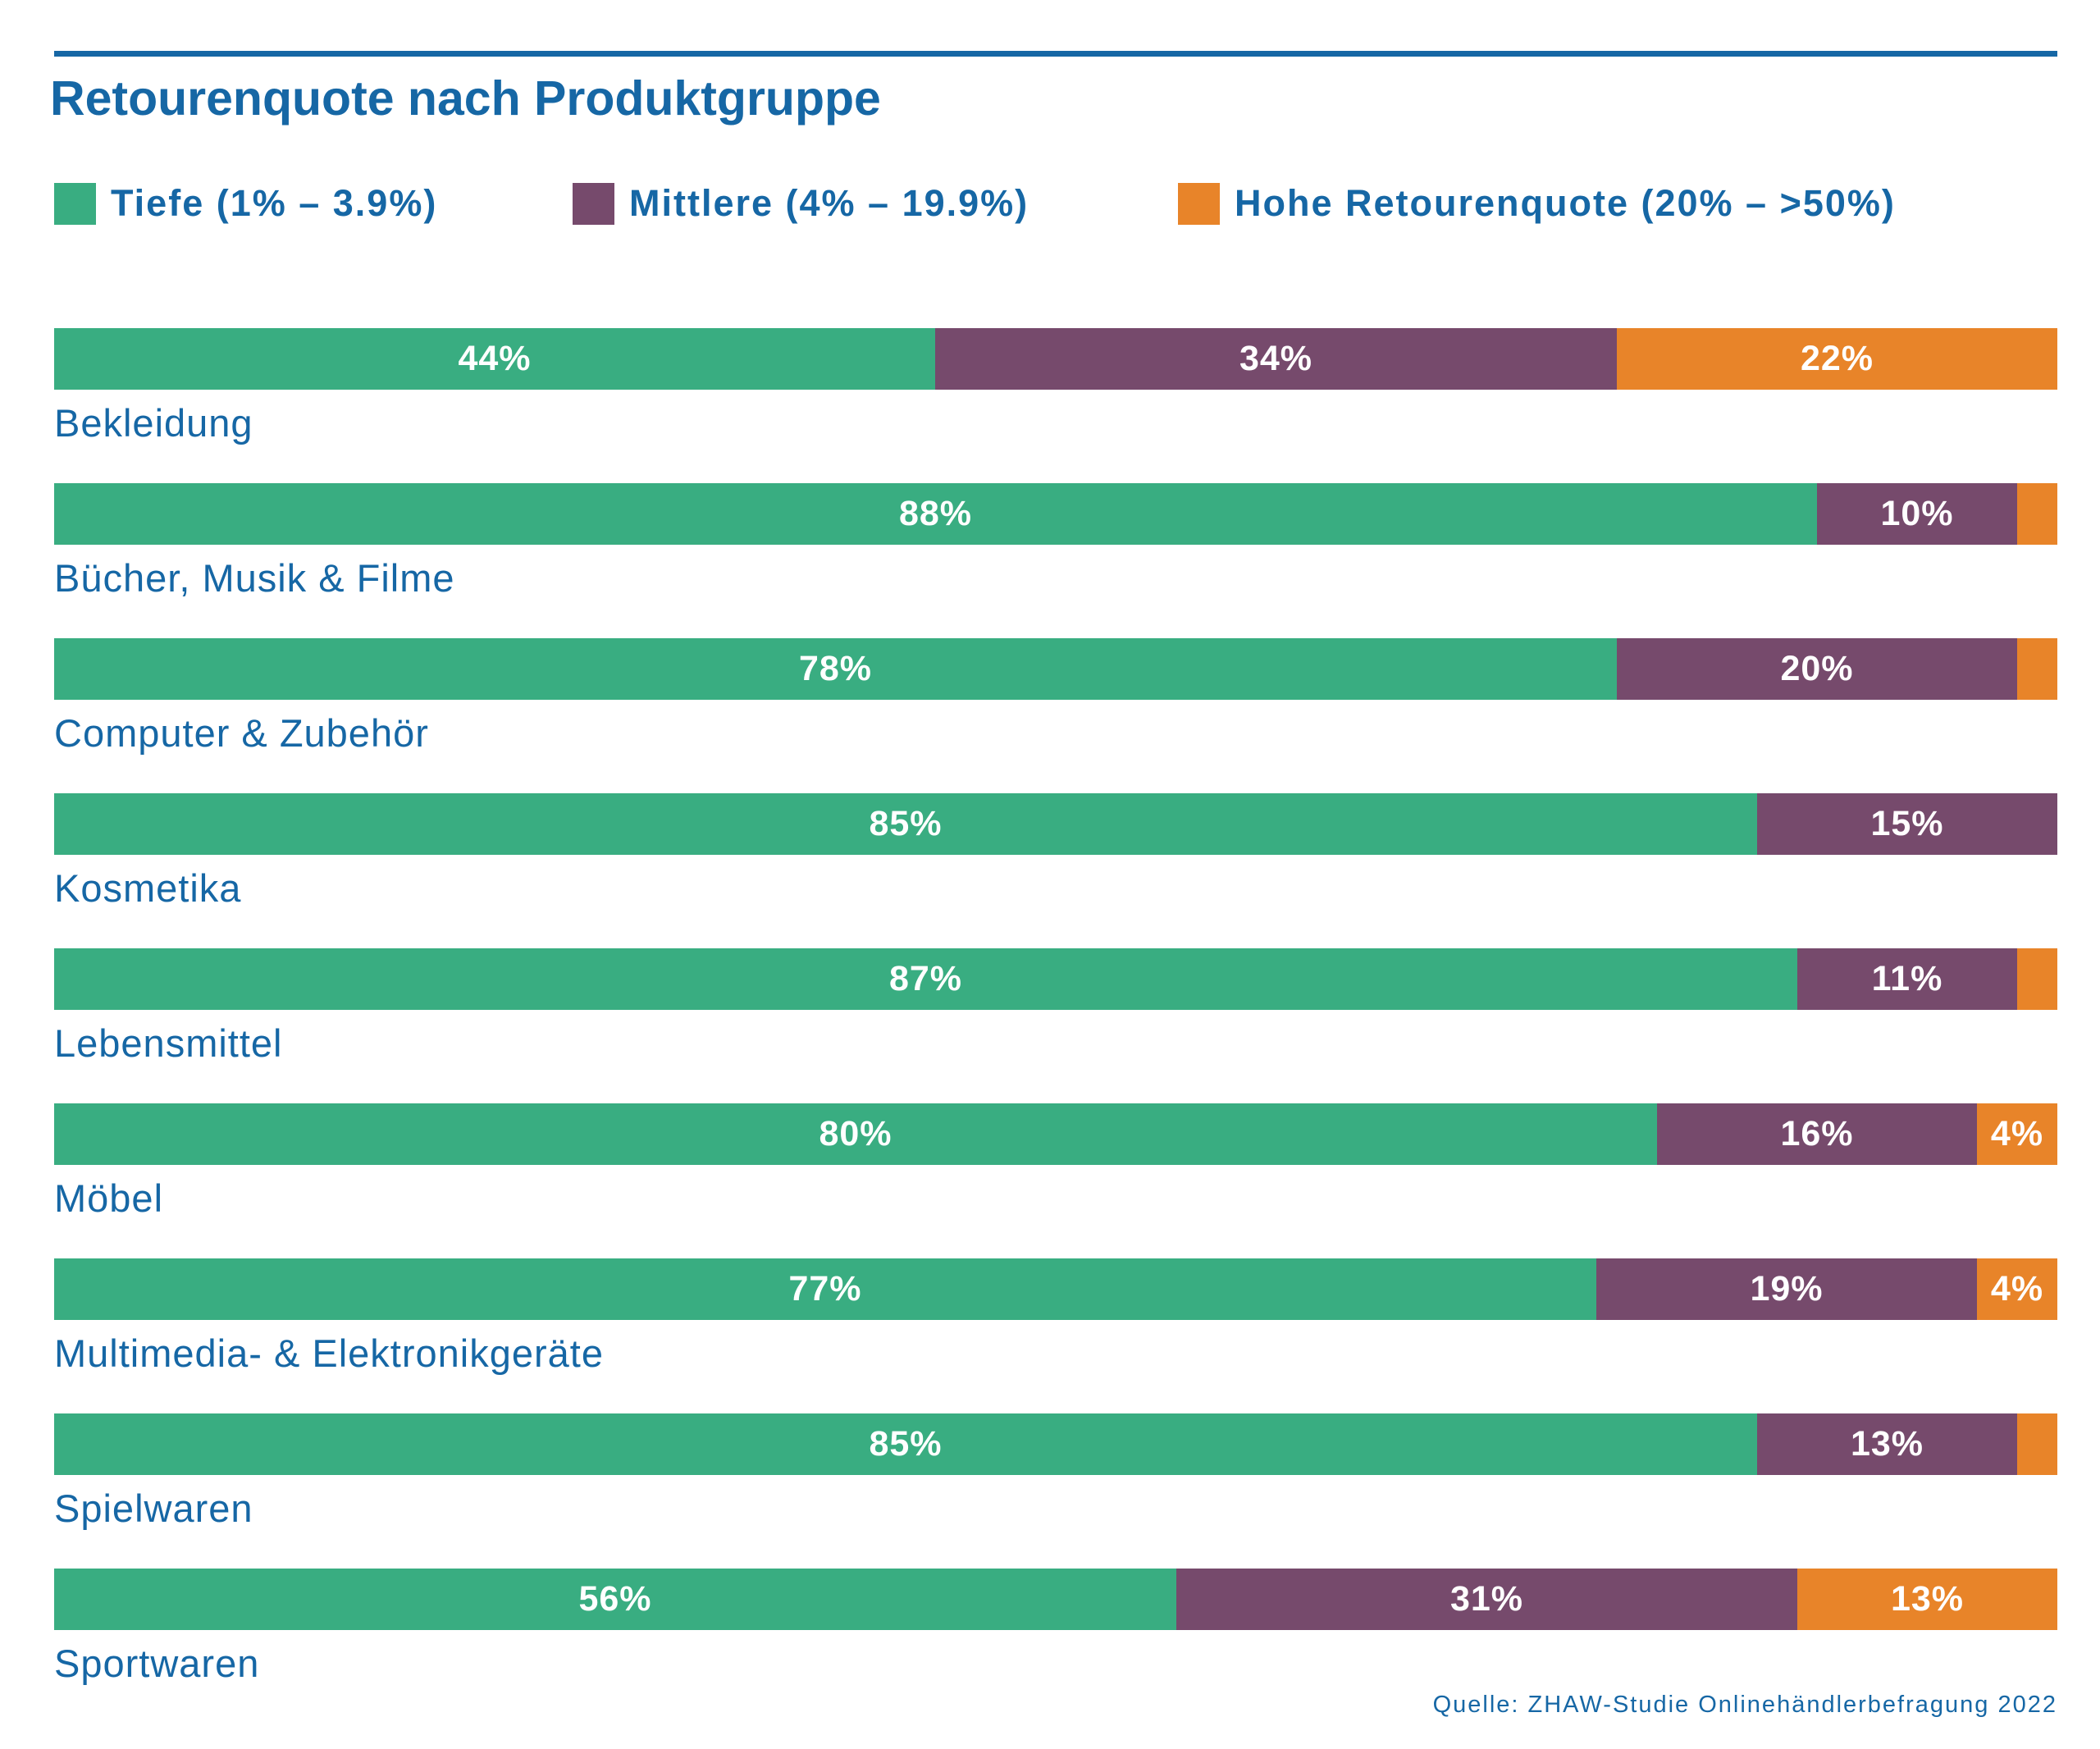  I want to click on bar-segment-mittlere: 20%, so click(1817, 669).